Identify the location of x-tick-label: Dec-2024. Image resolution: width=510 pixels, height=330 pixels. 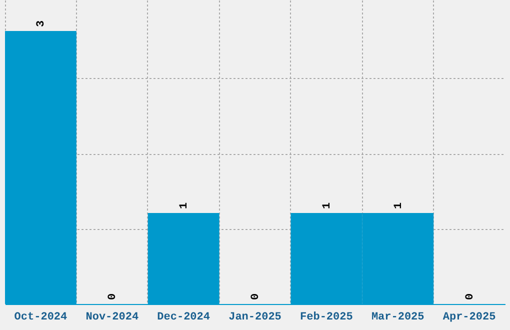
(183, 318).